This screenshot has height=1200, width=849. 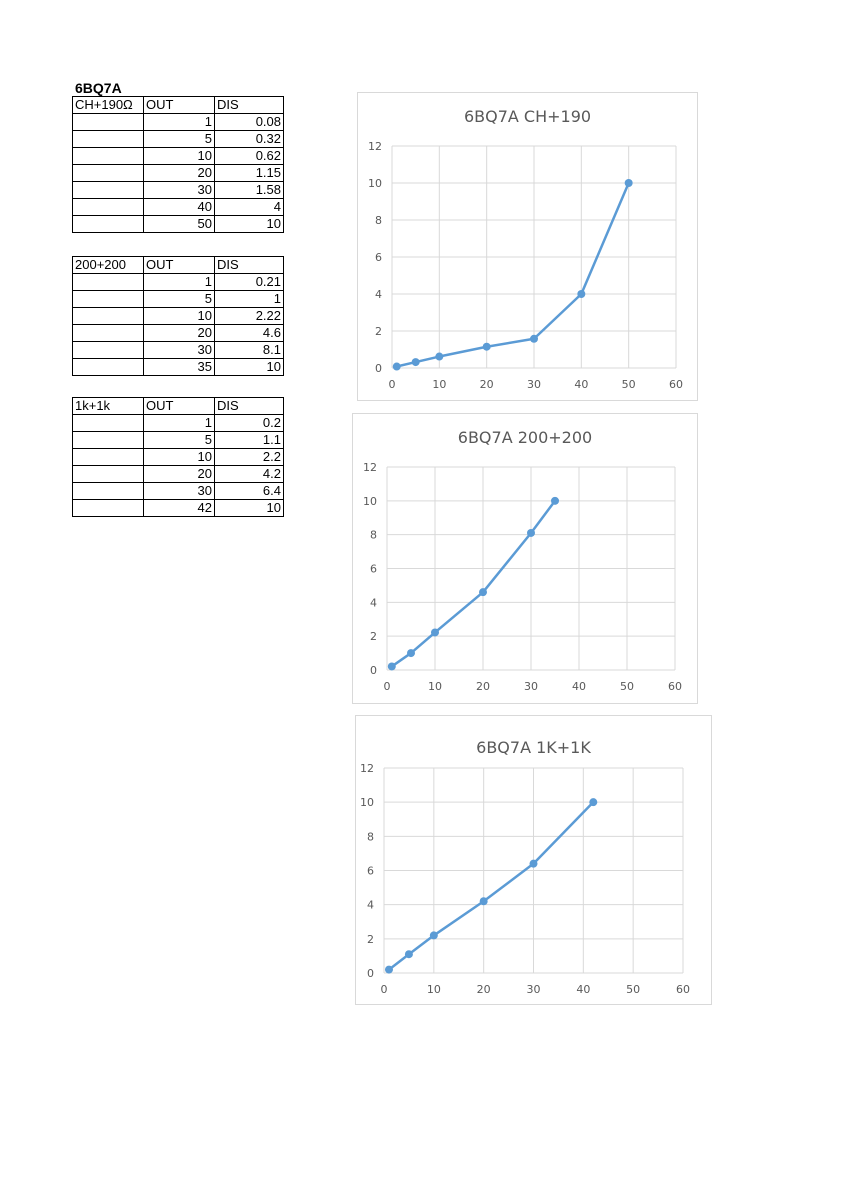 I want to click on table-cell: 4.6, so click(x=249, y=333).